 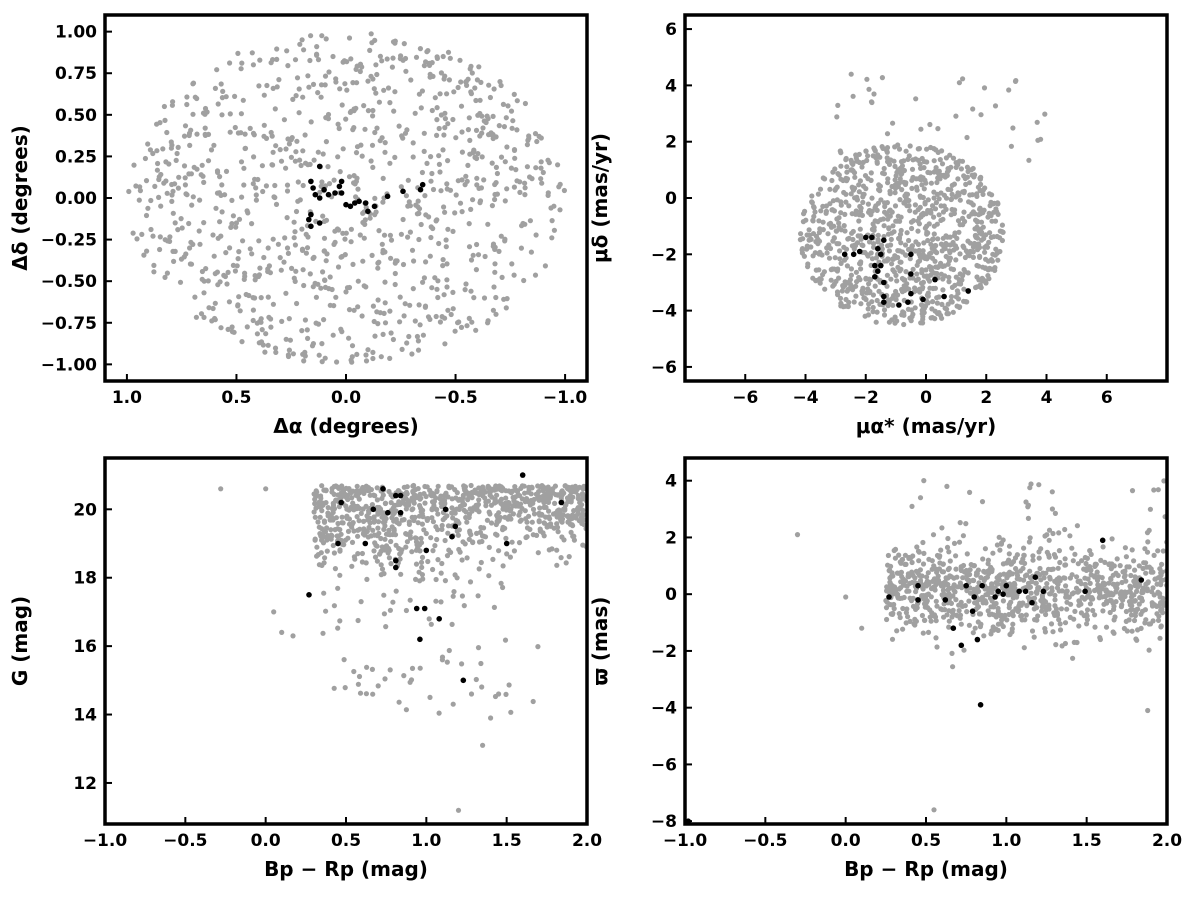 I want to click on y-tick-label: −2, so click(x=664, y=652).